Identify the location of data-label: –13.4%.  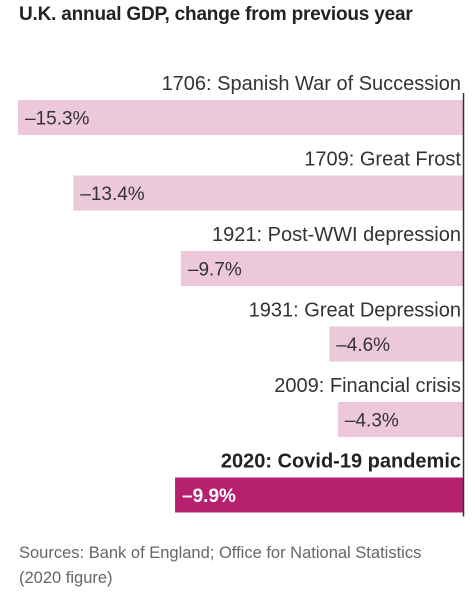
(112, 194).